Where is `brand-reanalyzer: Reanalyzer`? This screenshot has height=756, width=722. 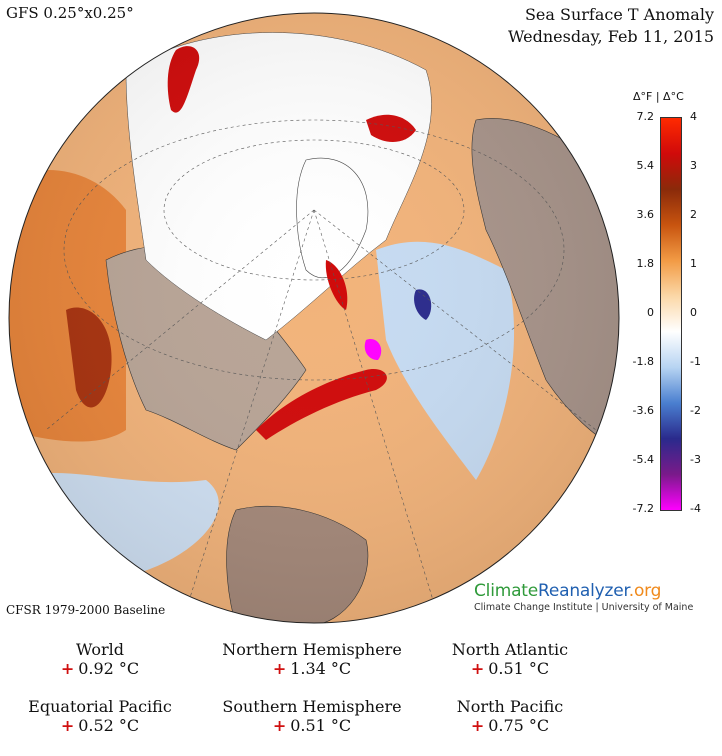
brand-reanalyzer: Reanalyzer is located at coordinates (583, 591).